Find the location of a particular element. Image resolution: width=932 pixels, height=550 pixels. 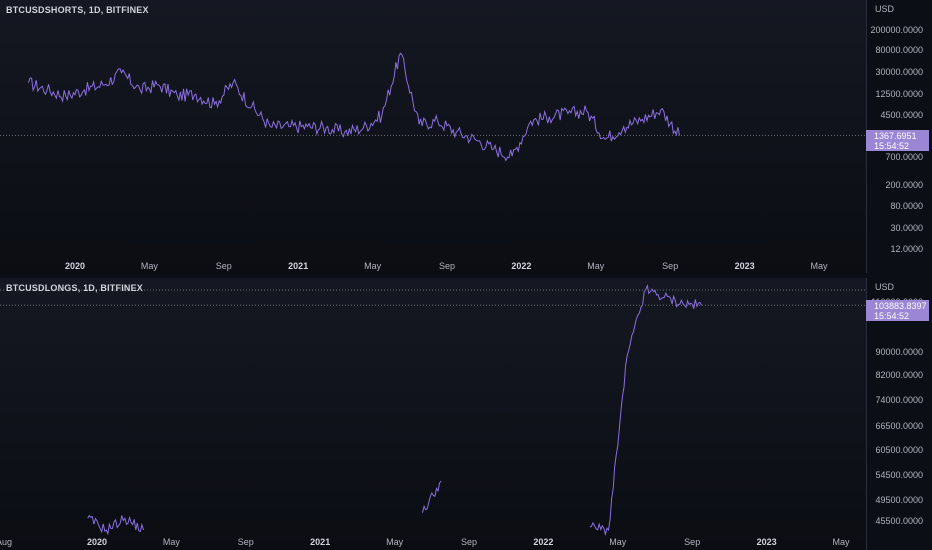

price-tick-label: 80.0000 is located at coordinates (906, 206).